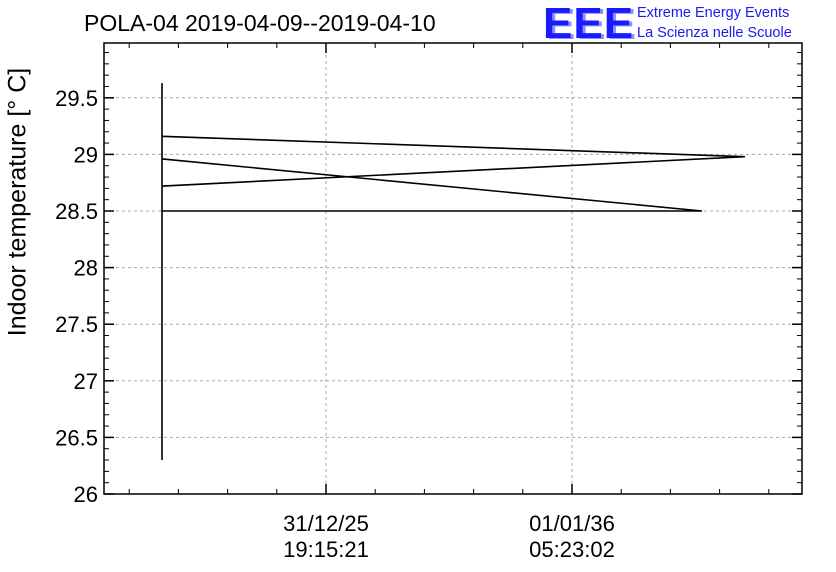  Describe the element at coordinates (86, 268) in the screenshot. I see `y-tick-label: 28` at that location.